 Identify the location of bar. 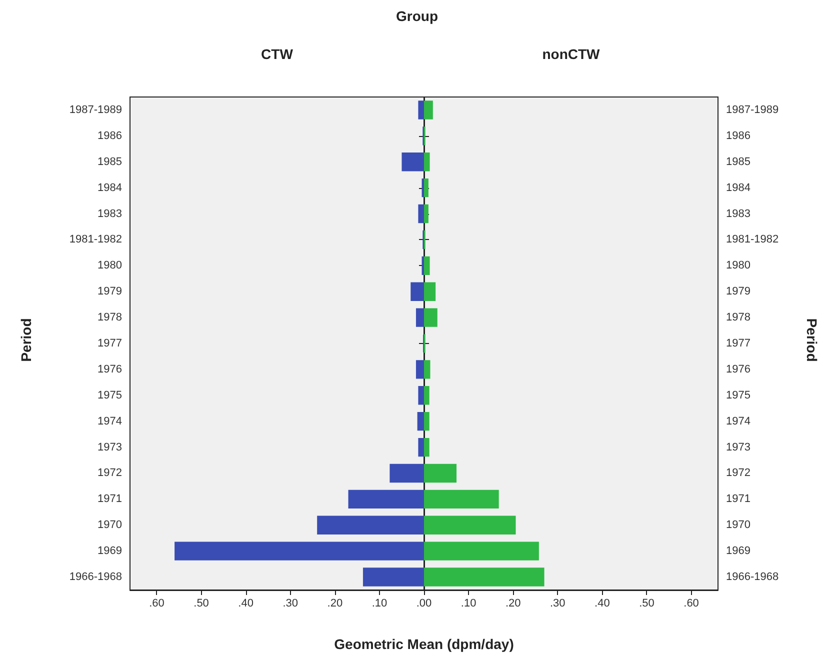
(427, 162).